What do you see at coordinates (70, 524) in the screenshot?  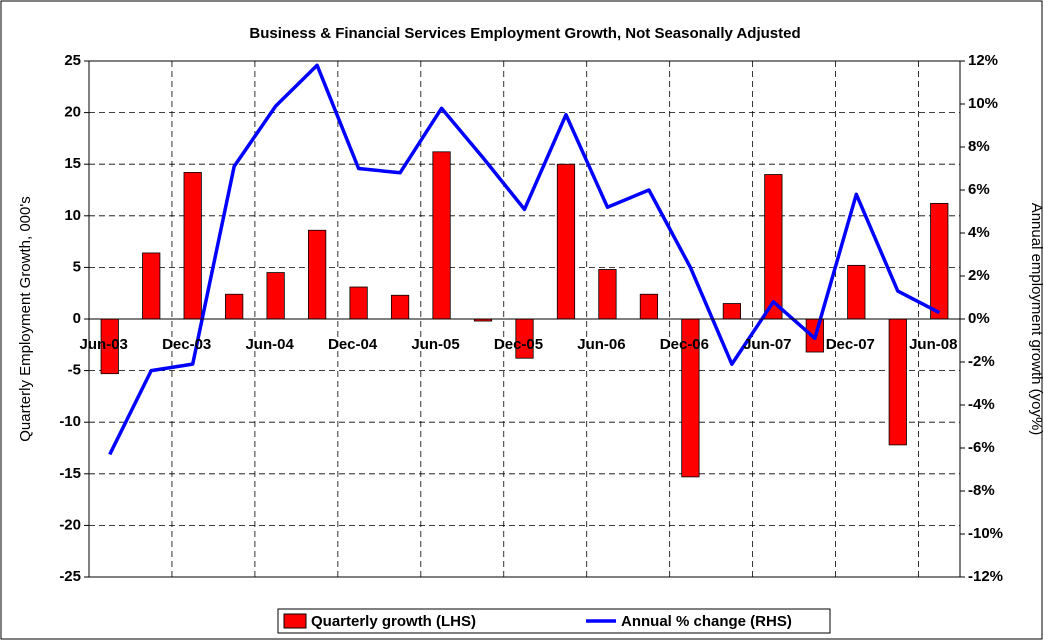 I see `y-tick-label: -20` at bounding box center [70, 524].